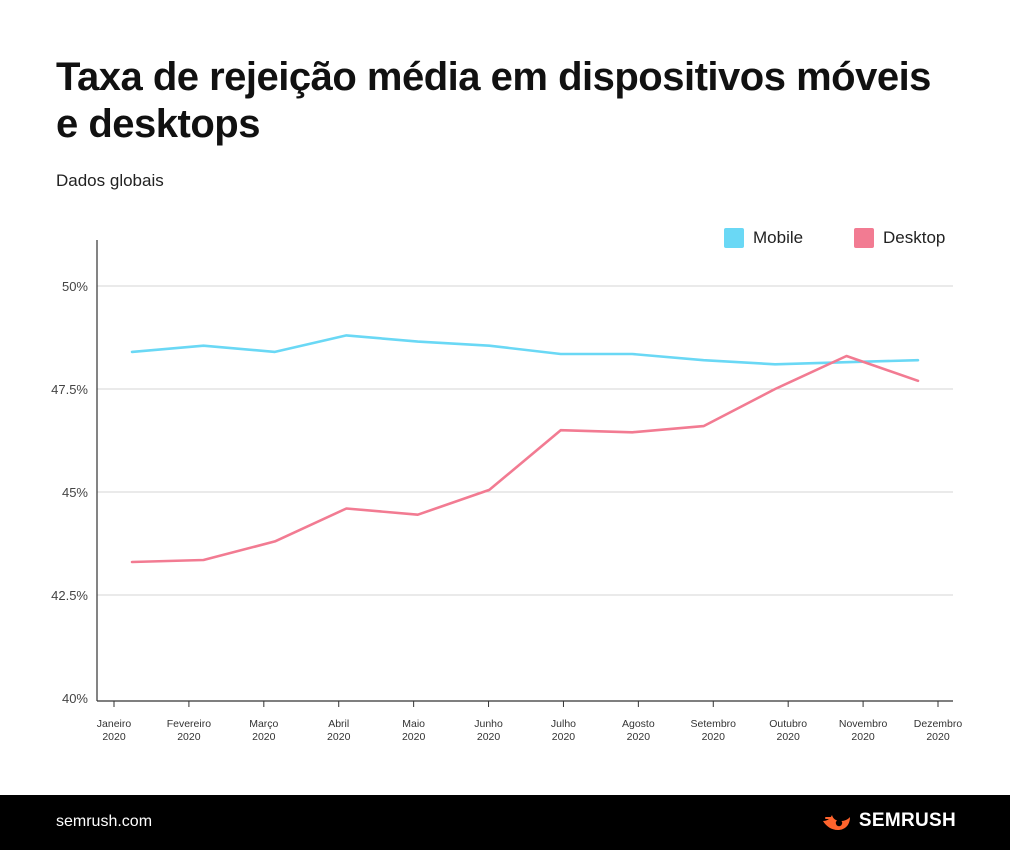 The width and height of the screenshot is (1010, 850). I want to click on x-tick-label: Dezembro 2020, so click(938, 730).